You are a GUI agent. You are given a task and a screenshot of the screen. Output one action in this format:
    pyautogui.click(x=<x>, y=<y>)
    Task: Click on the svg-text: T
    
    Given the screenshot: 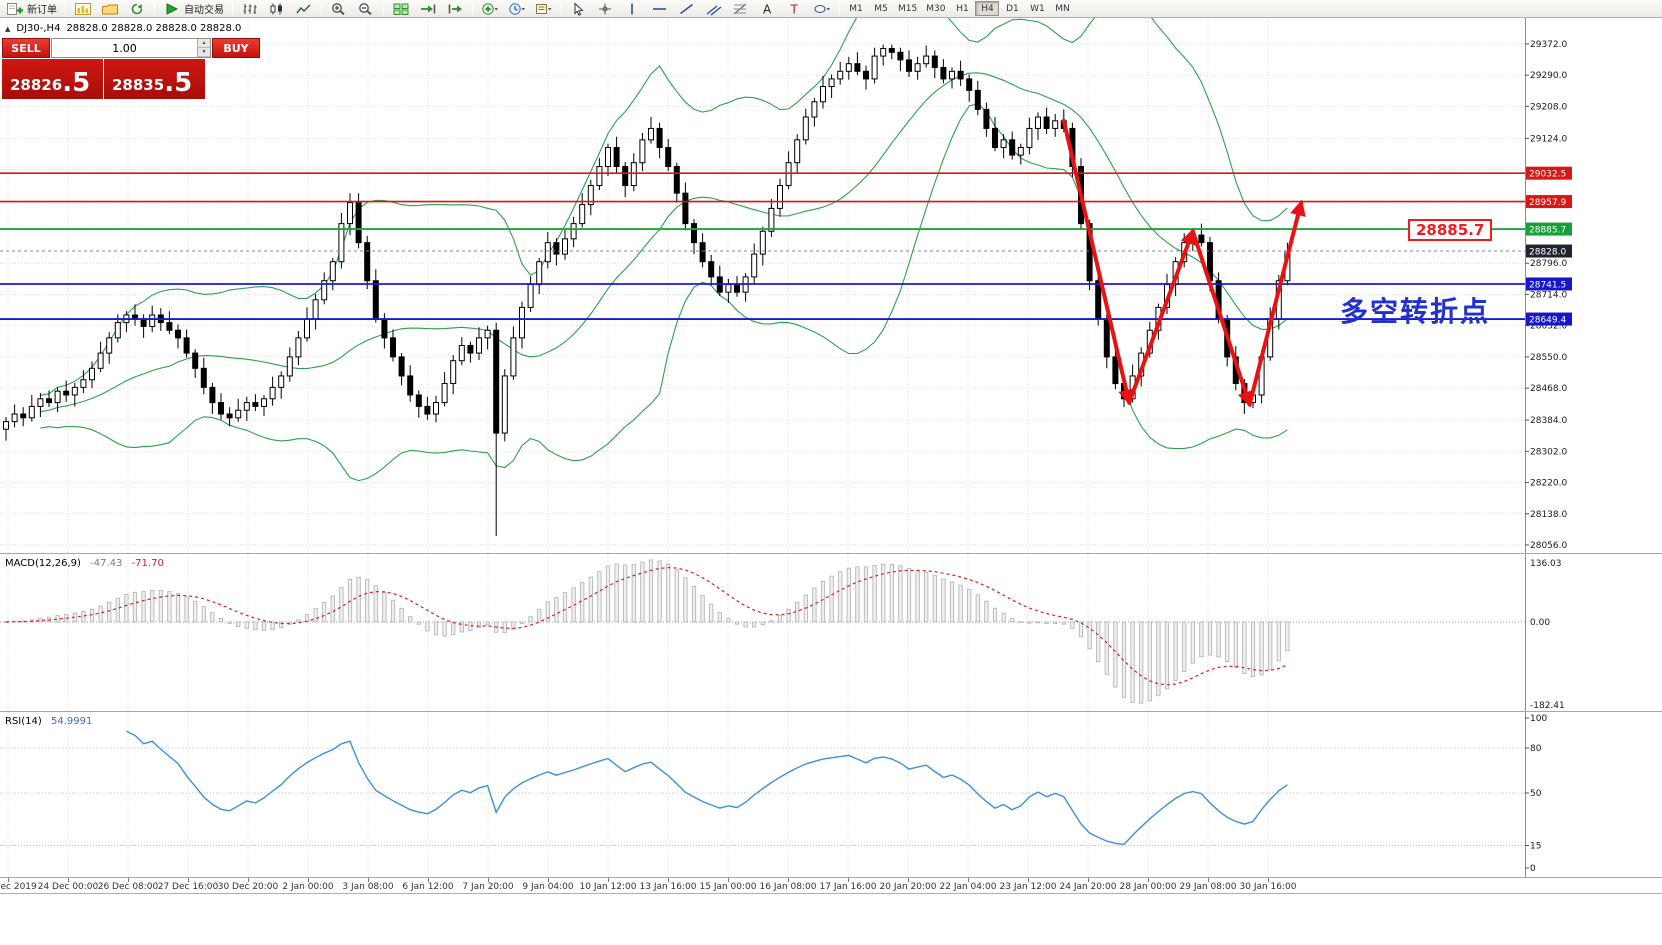 What is the action you would take?
    pyautogui.click(x=794, y=9)
    